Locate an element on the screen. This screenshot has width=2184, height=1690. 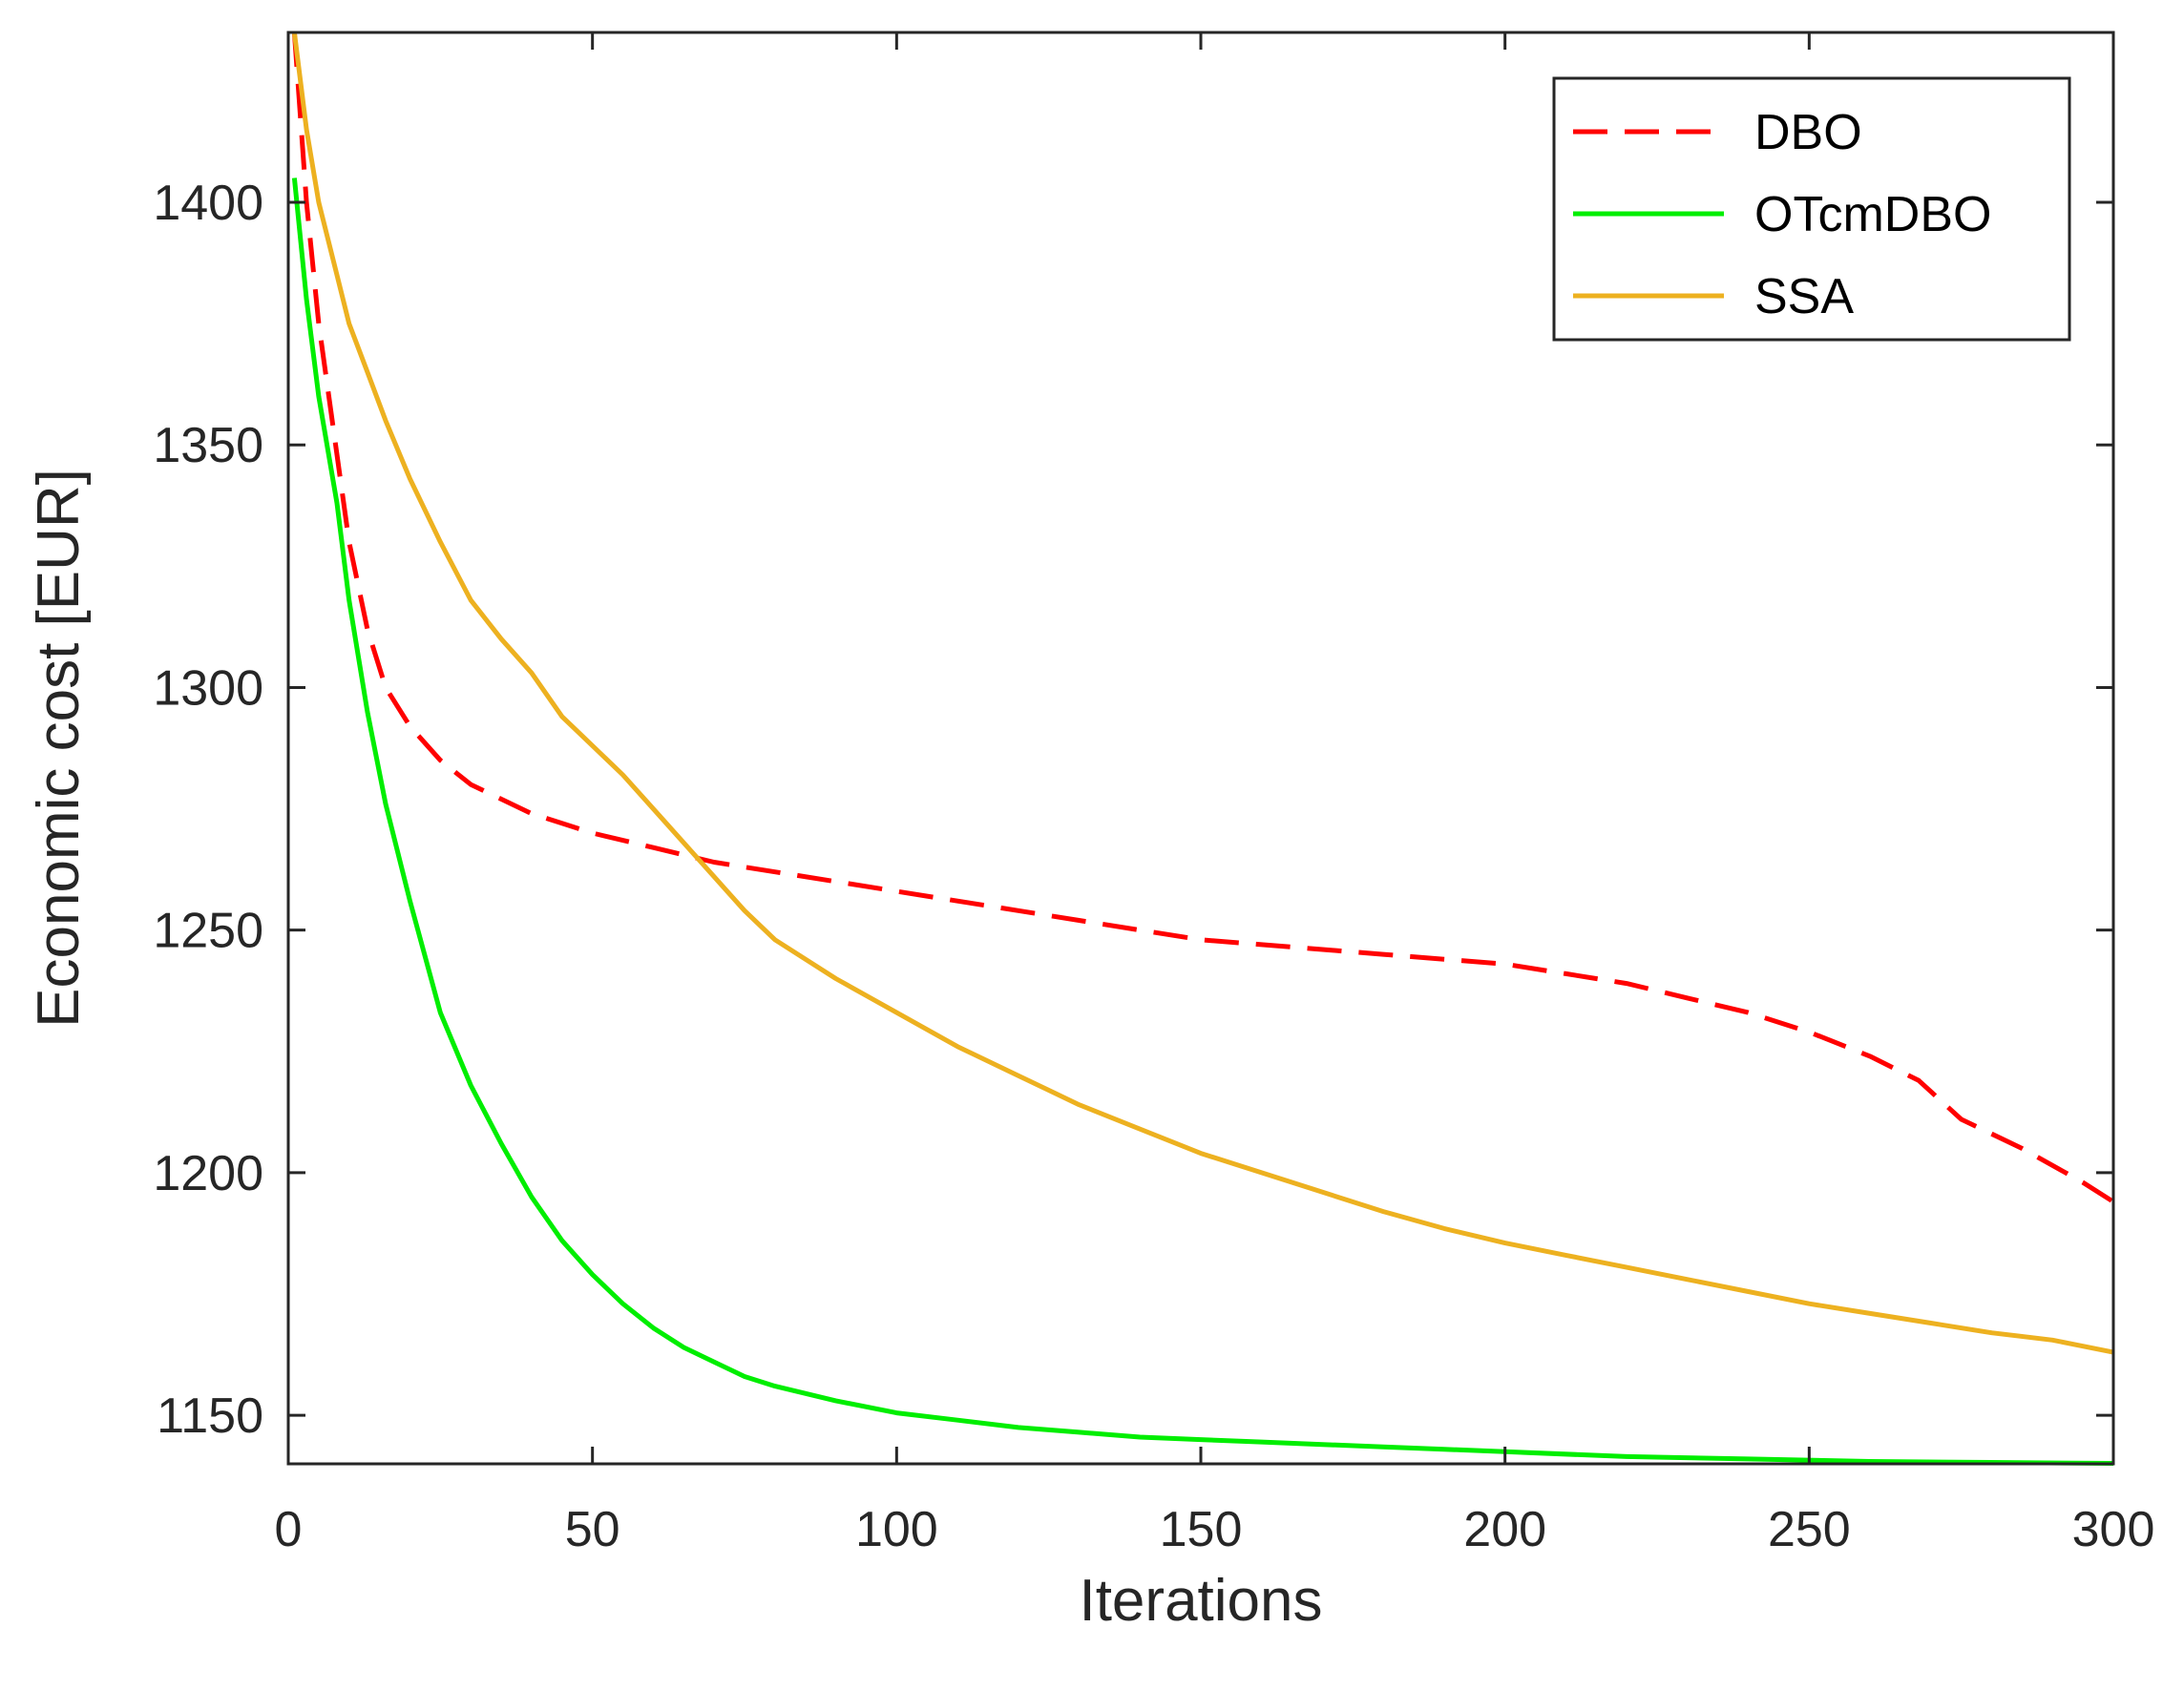
x-axis-label: Iterations is located at coordinates (1201, 1601).